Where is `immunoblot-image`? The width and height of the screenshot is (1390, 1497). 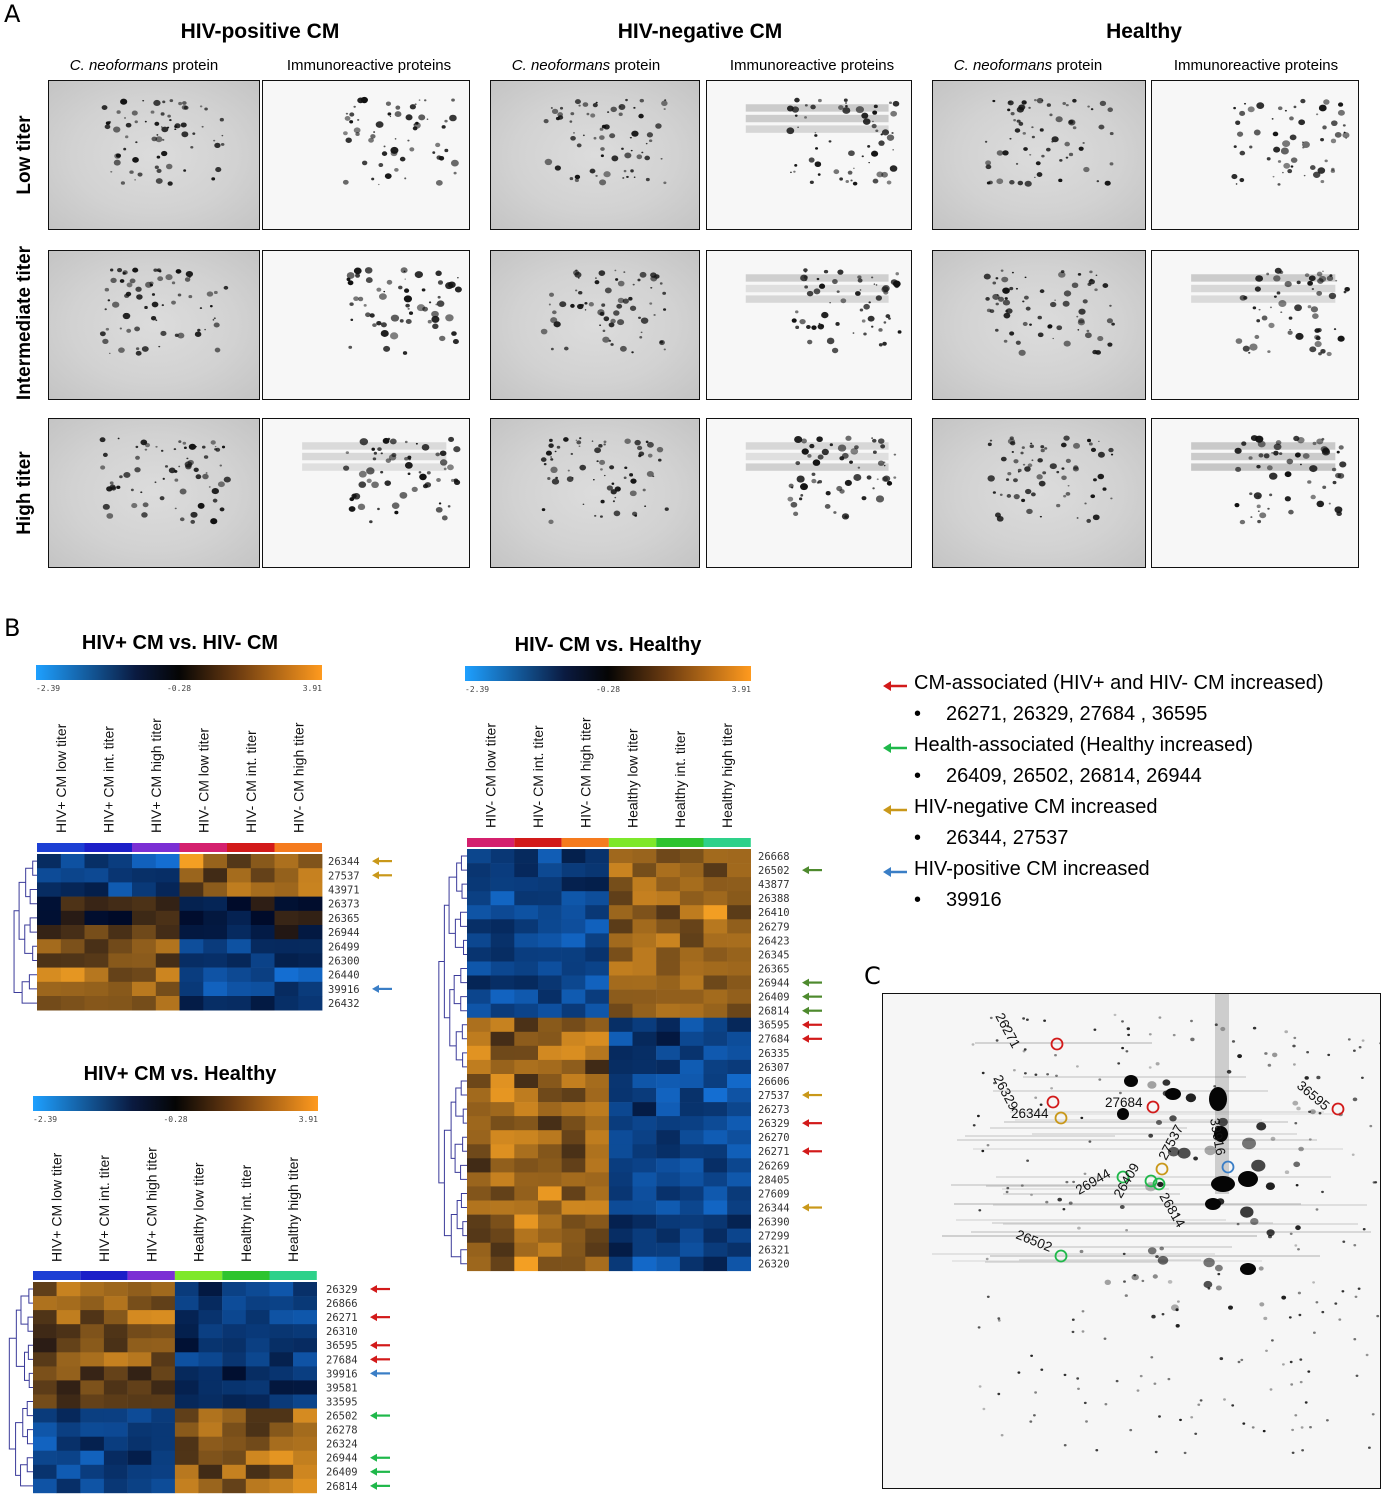
immunoblot-image is located at coordinates (1255, 155).